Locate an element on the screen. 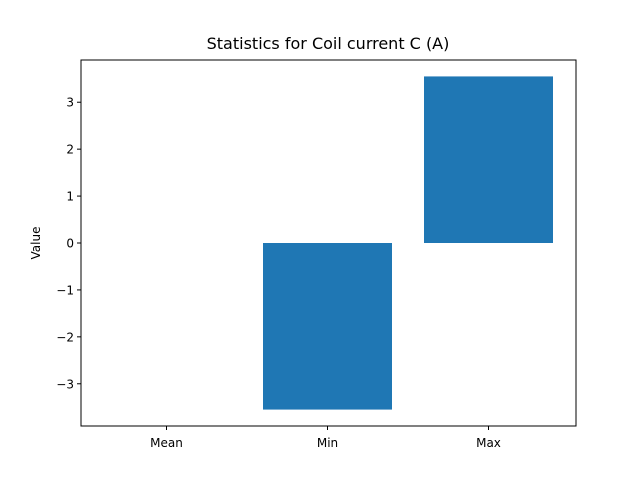 This screenshot has height=480, width=640. y-tick-label: −2 is located at coordinates (65, 337).